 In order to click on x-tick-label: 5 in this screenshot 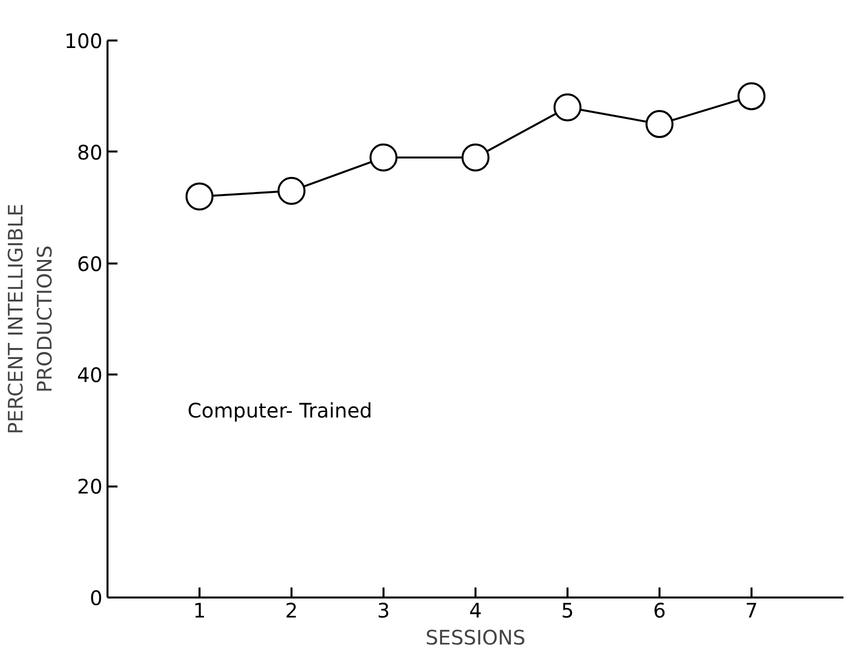, I will do `click(567, 610)`.